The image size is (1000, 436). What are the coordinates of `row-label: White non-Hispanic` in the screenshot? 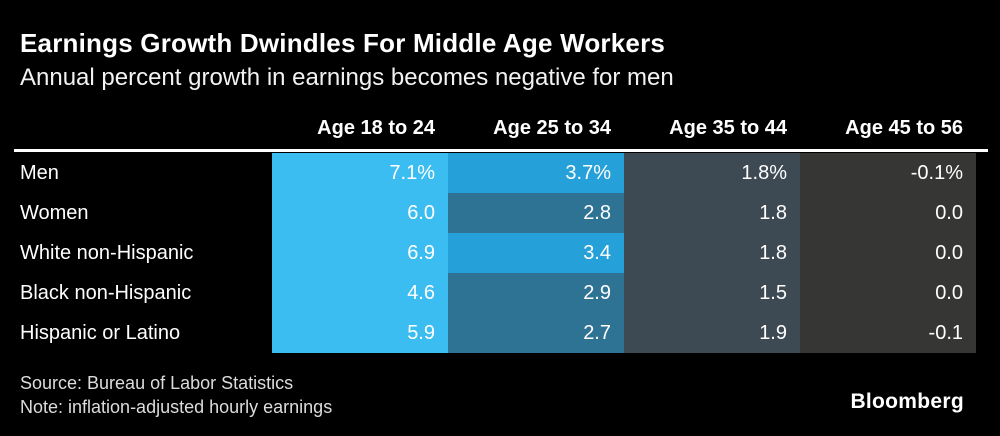 It's located at (136, 253).